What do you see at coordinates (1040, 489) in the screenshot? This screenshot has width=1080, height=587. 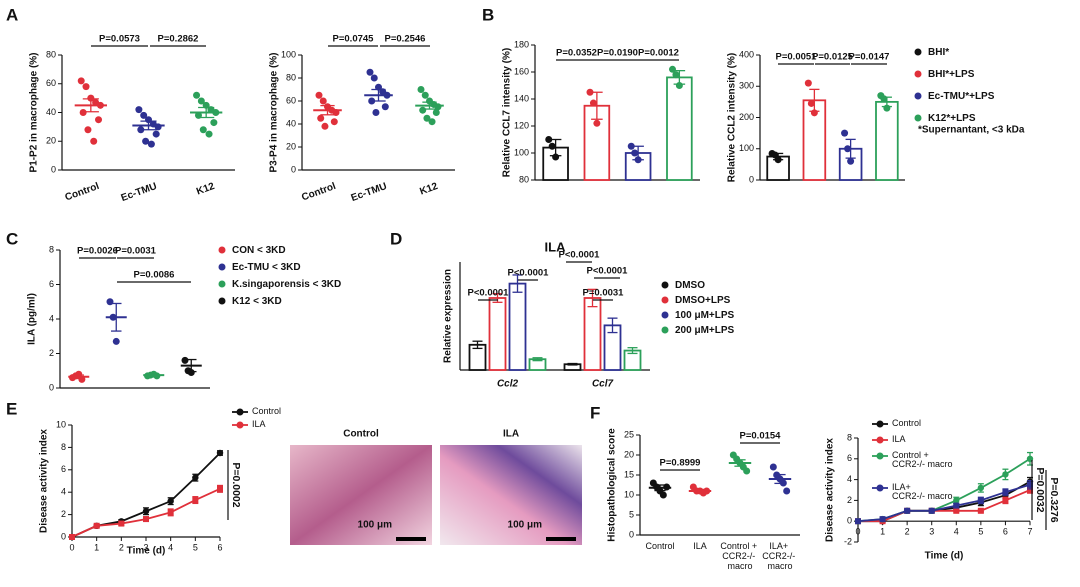 I see `p-value: P=0.0032` at bounding box center [1040, 489].